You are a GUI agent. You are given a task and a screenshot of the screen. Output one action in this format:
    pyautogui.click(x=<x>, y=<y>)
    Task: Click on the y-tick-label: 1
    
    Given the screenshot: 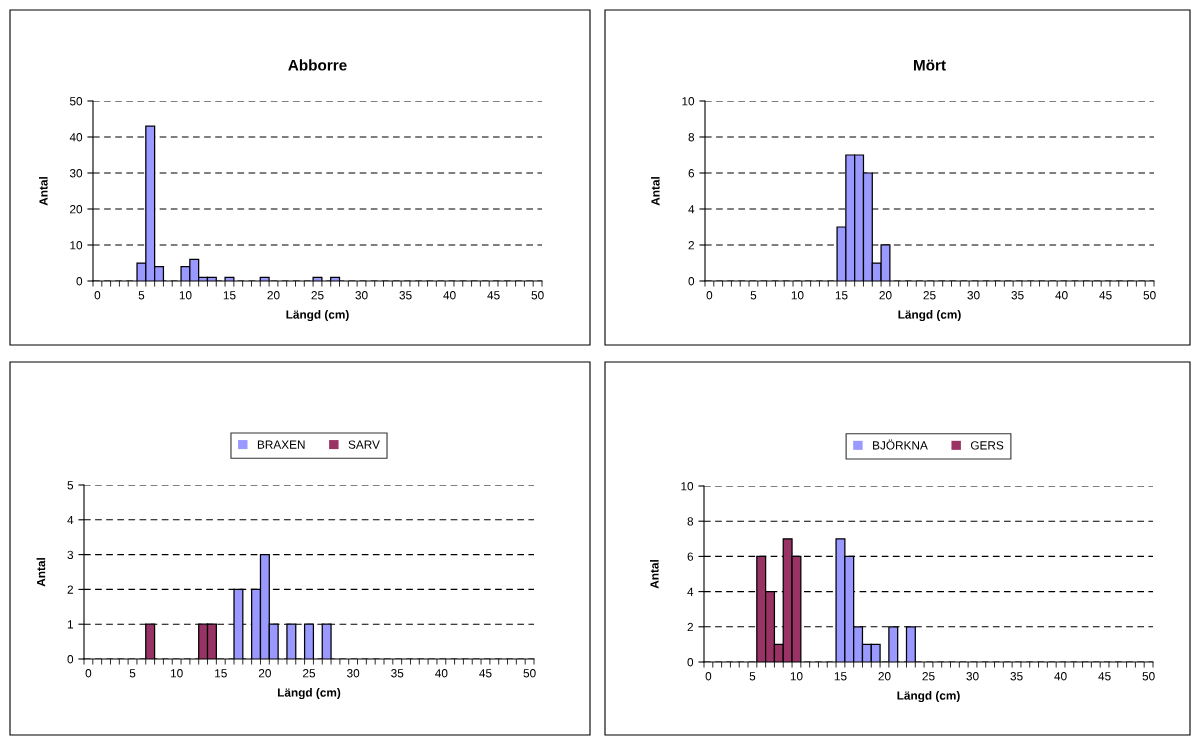 What is the action you would take?
    pyautogui.click(x=70, y=624)
    